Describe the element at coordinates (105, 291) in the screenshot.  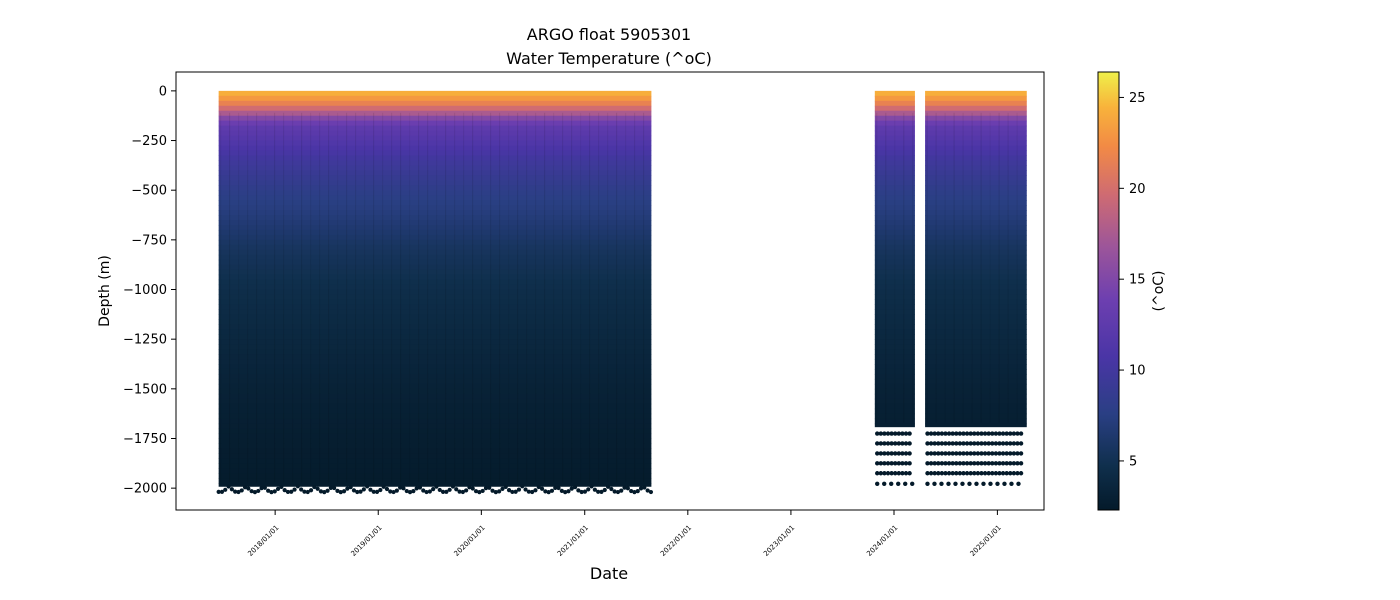
I see `y-axis-label: Depth (m)` at that location.